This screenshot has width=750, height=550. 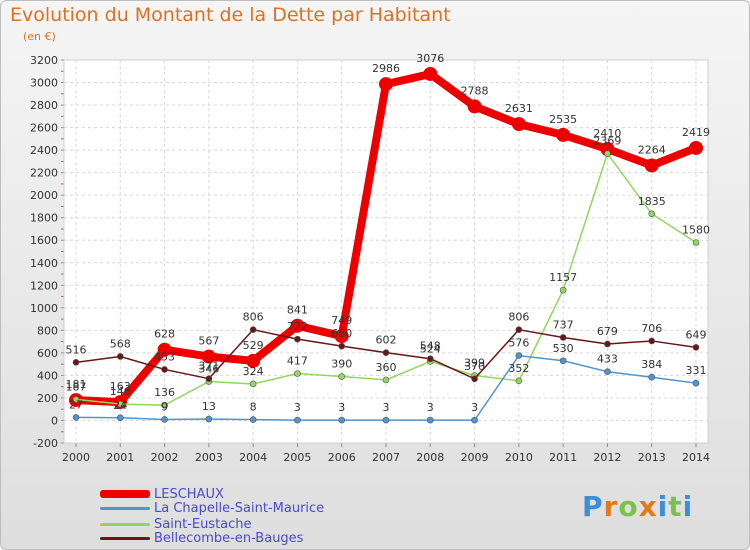 I want to click on x-tick-label: 2004, so click(x=253, y=457).